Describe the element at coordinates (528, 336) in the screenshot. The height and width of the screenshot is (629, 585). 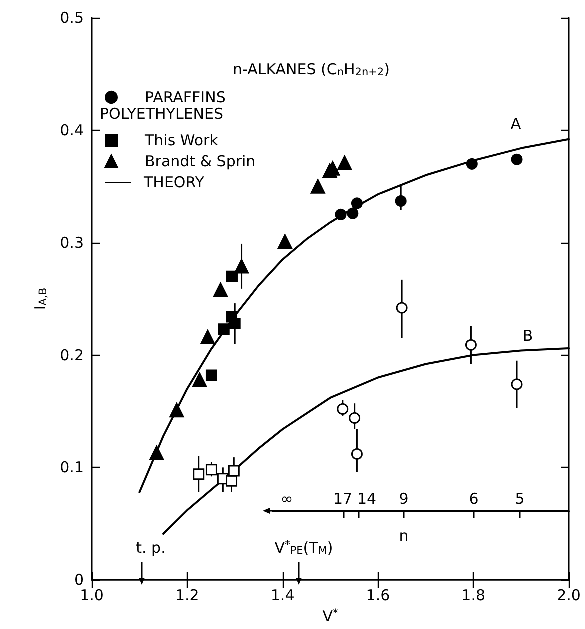
I see `annotation: B` at that location.